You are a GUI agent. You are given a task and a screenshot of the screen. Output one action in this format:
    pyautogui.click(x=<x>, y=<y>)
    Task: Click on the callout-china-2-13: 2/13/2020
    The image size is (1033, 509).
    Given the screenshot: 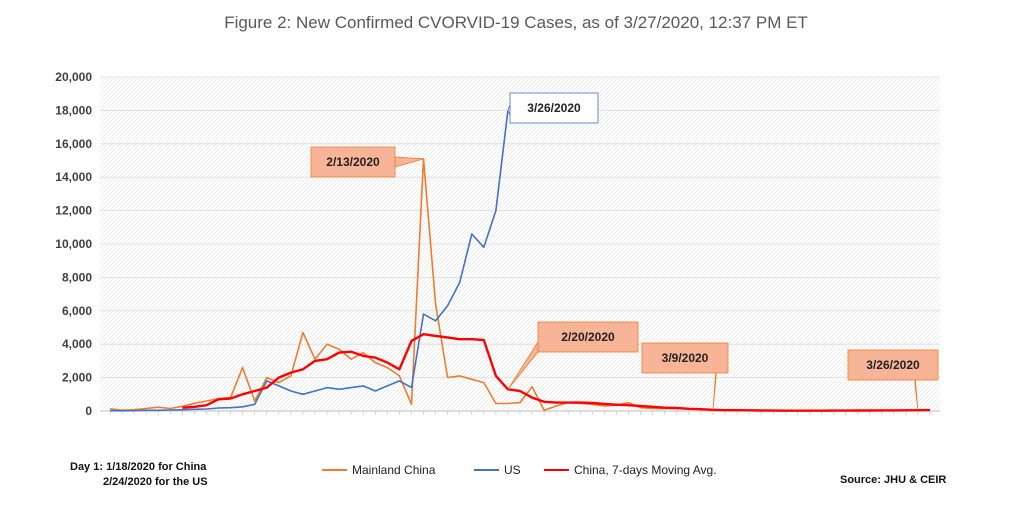 What is the action you would take?
    pyautogui.click(x=367, y=162)
    